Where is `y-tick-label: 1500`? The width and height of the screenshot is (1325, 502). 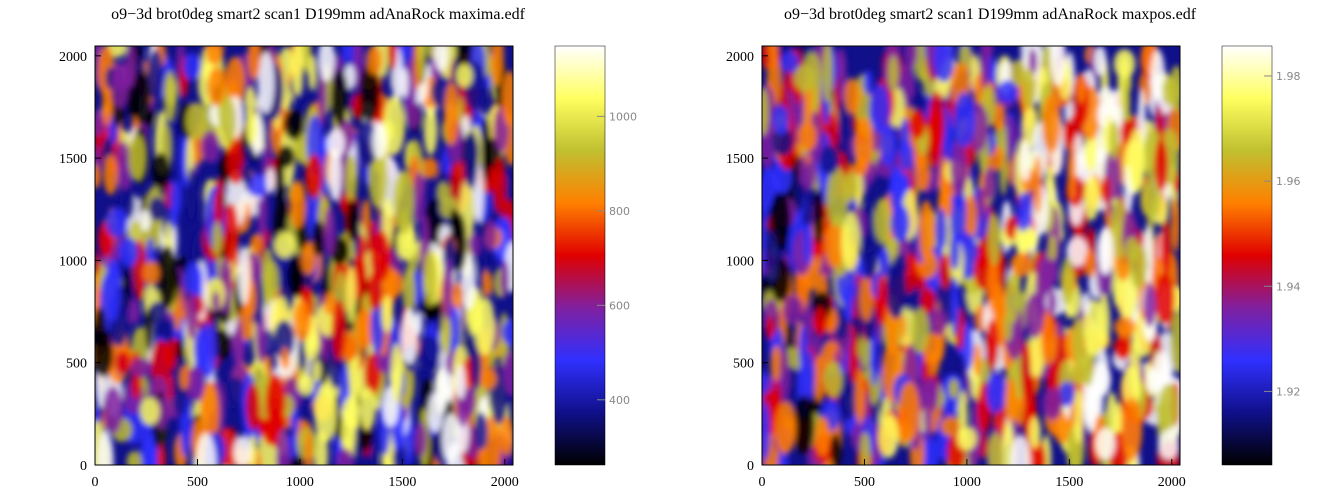 y-tick-label: 1500 is located at coordinates (73, 159).